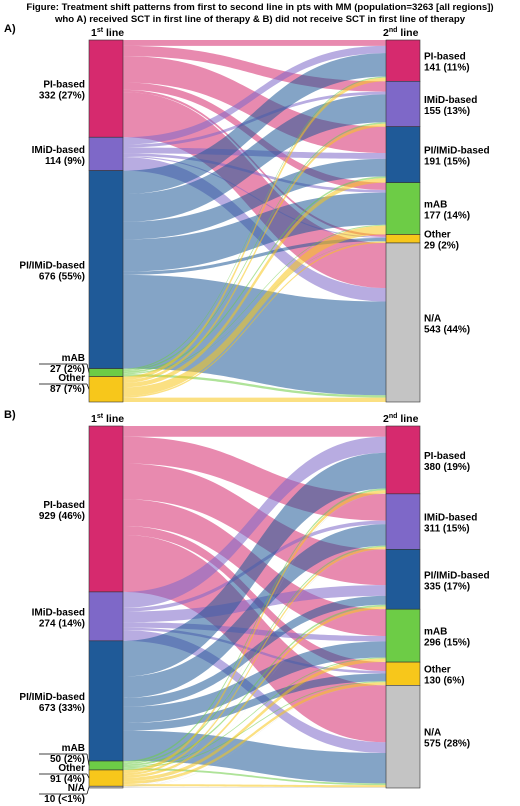  Describe the element at coordinates (254, 431) in the screenshot. I see `flow-pi-based-to-pi-based` at that location.